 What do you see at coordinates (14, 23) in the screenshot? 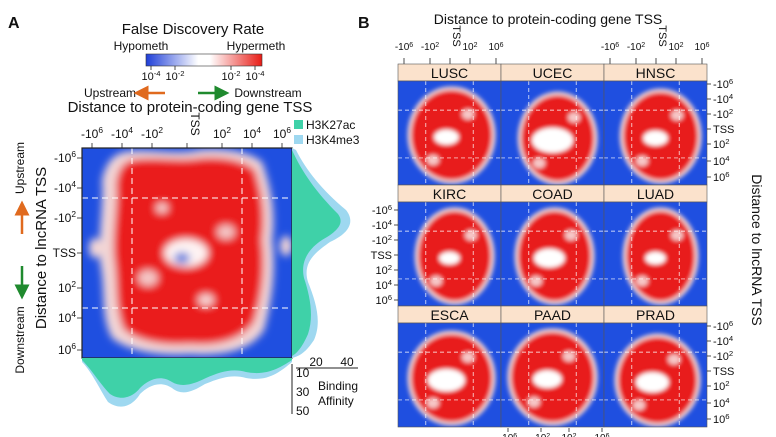
I see `panel-a-label: A` at bounding box center [14, 23].